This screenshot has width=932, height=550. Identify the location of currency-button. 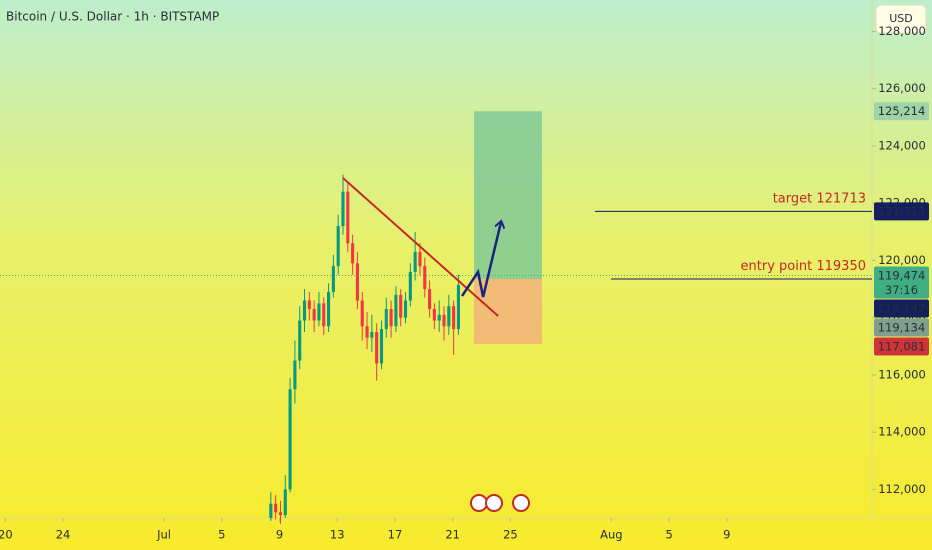
(901, 19).